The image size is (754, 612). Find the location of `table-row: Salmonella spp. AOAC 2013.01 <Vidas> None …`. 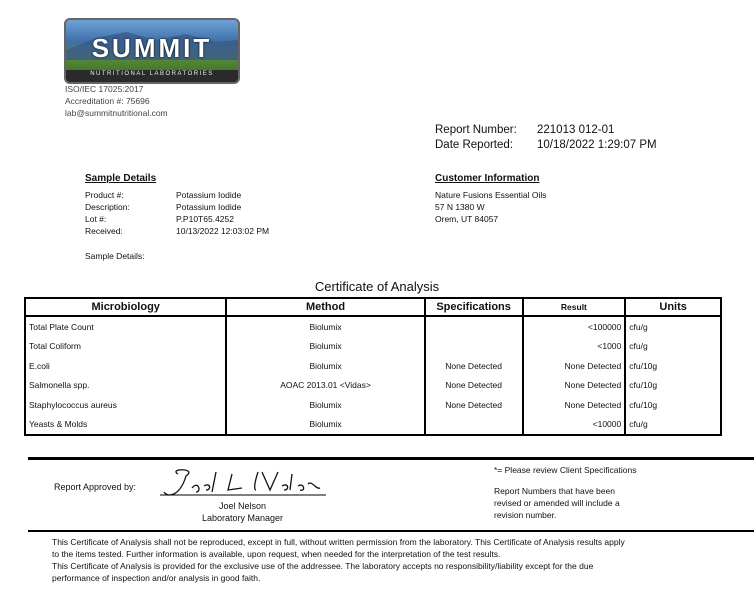

table-row: Salmonella spp. AOAC 2013.01 <Vidas> None … is located at coordinates (372, 385).